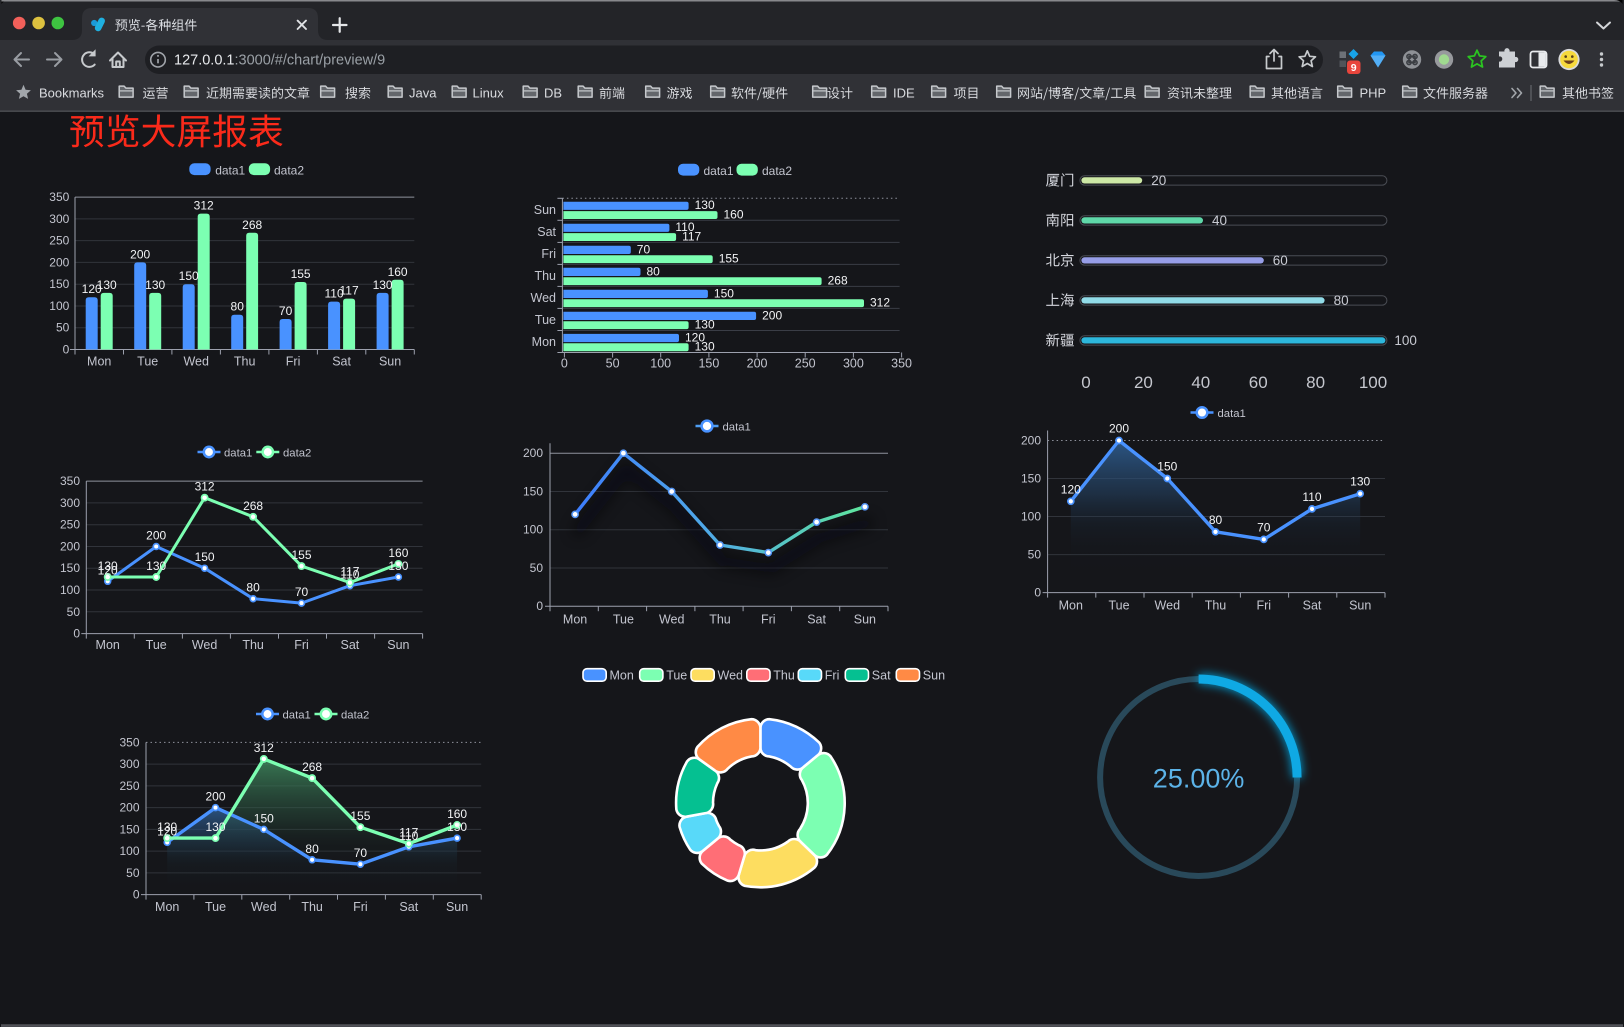  I want to click on svg-text: PHP, so click(1373, 93).